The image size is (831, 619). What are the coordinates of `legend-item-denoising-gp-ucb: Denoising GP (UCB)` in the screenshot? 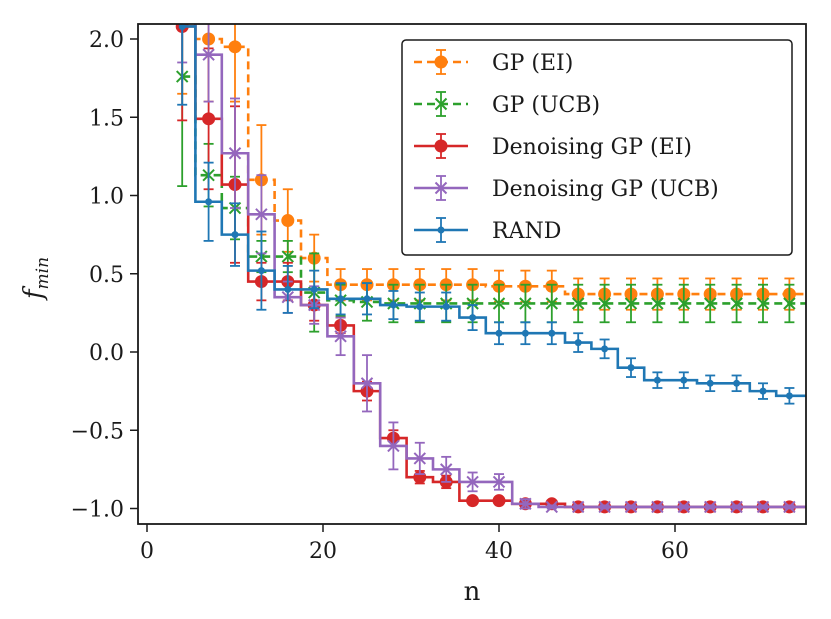 It's located at (566, 188).